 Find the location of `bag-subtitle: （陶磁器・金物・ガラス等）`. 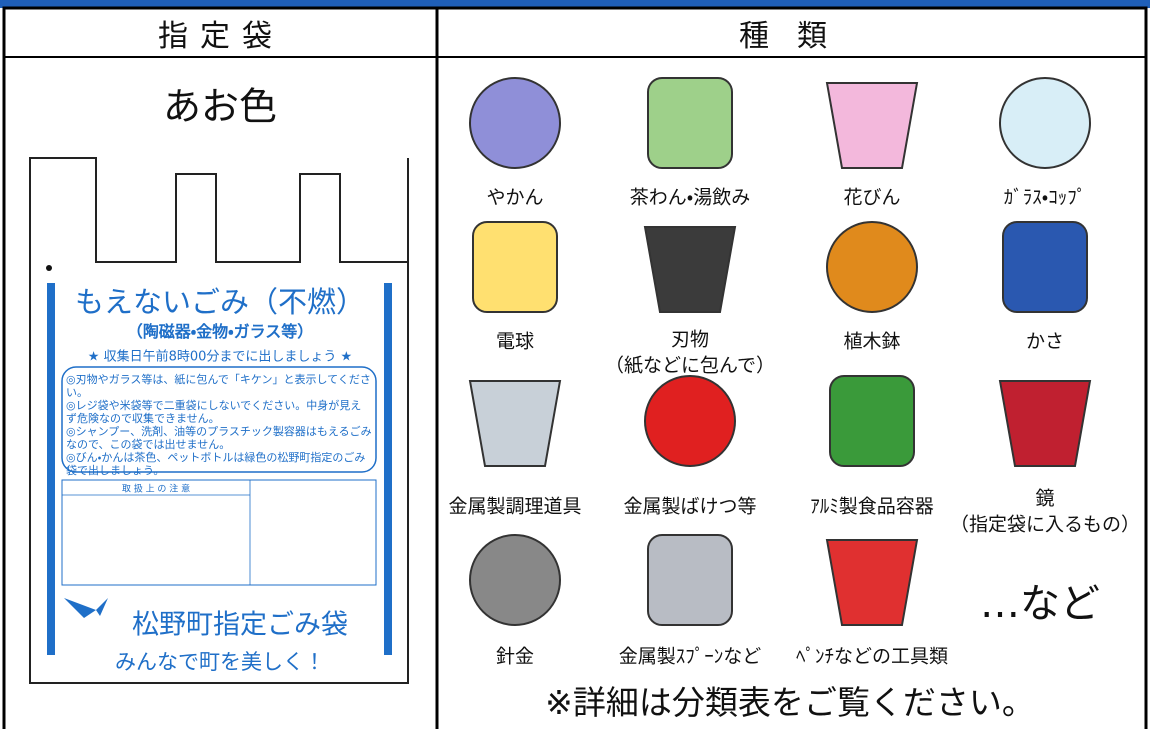

bag-subtitle: （陶磁器・金物・ガラス等） is located at coordinates (220, 331).